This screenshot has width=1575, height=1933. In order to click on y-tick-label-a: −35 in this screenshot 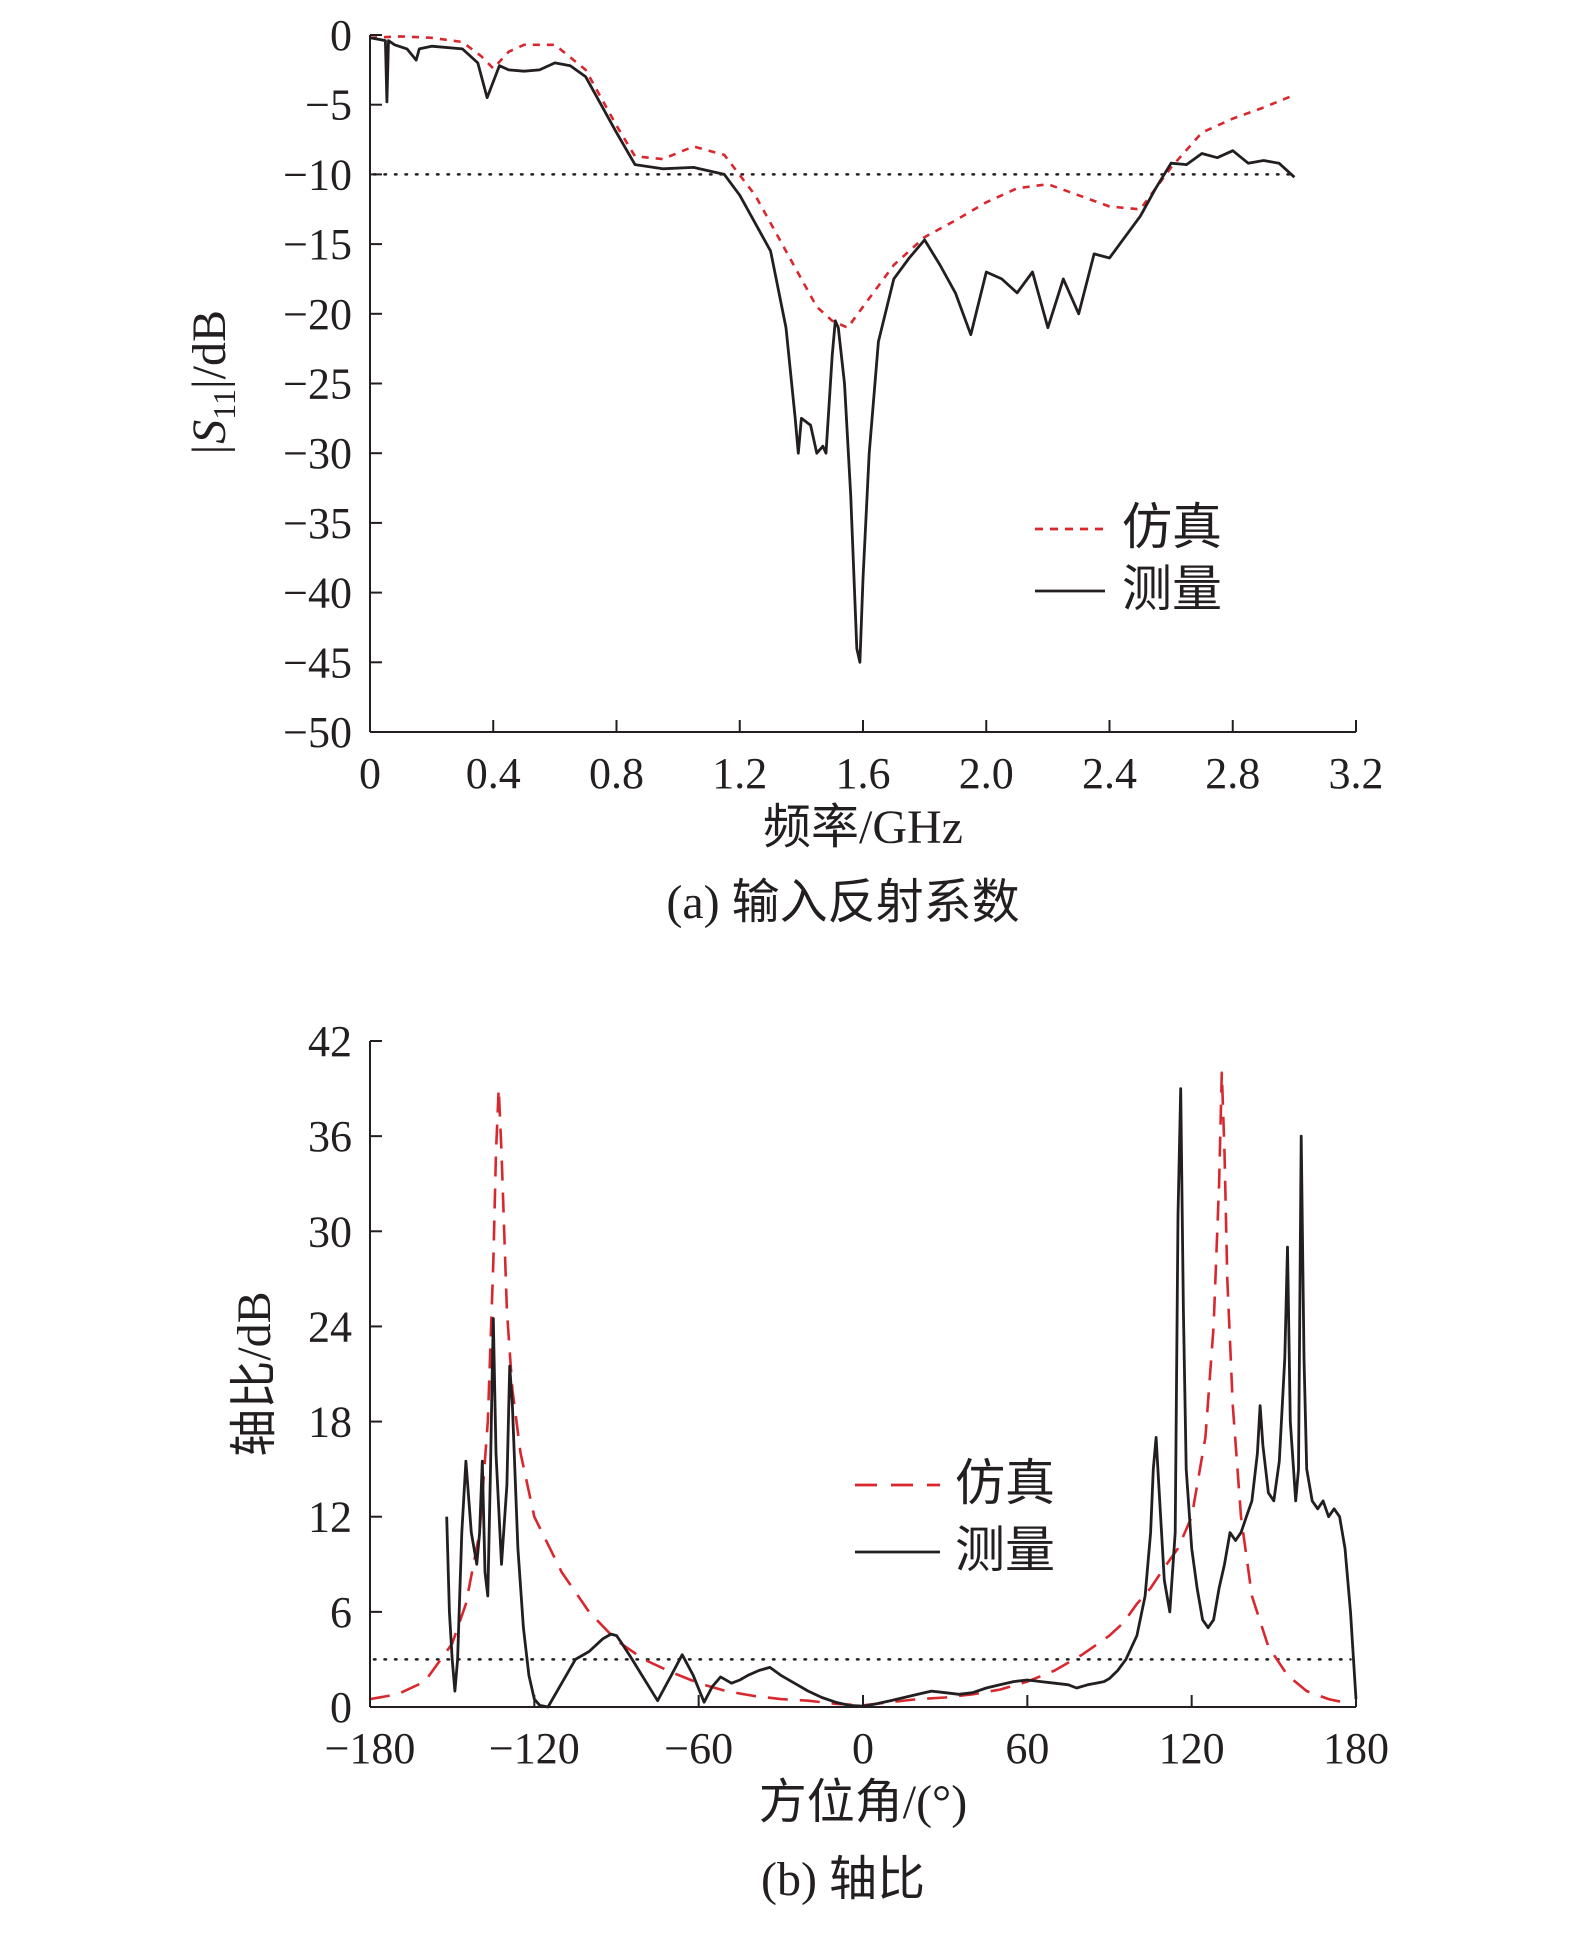, I will do `click(317, 523)`.